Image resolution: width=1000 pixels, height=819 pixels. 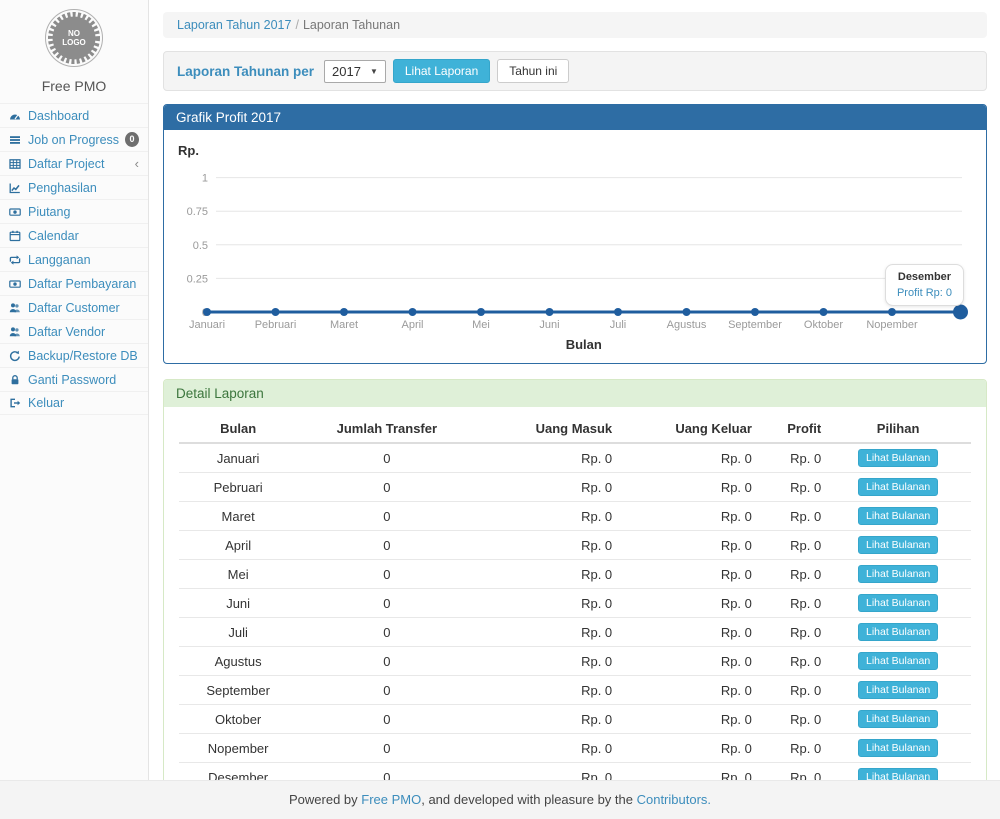 I want to click on sidebar-item-calendar: Calendar, so click(x=74, y=235).